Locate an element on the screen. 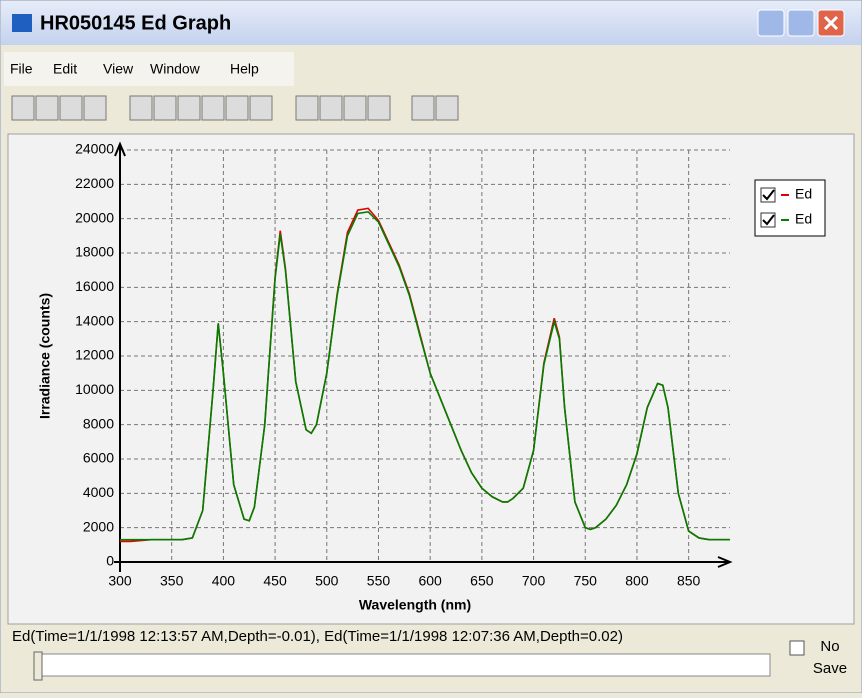 The height and width of the screenshot is (698, 862). window-title: HR050145 Ed Graph is located at coordinates (135, 23).